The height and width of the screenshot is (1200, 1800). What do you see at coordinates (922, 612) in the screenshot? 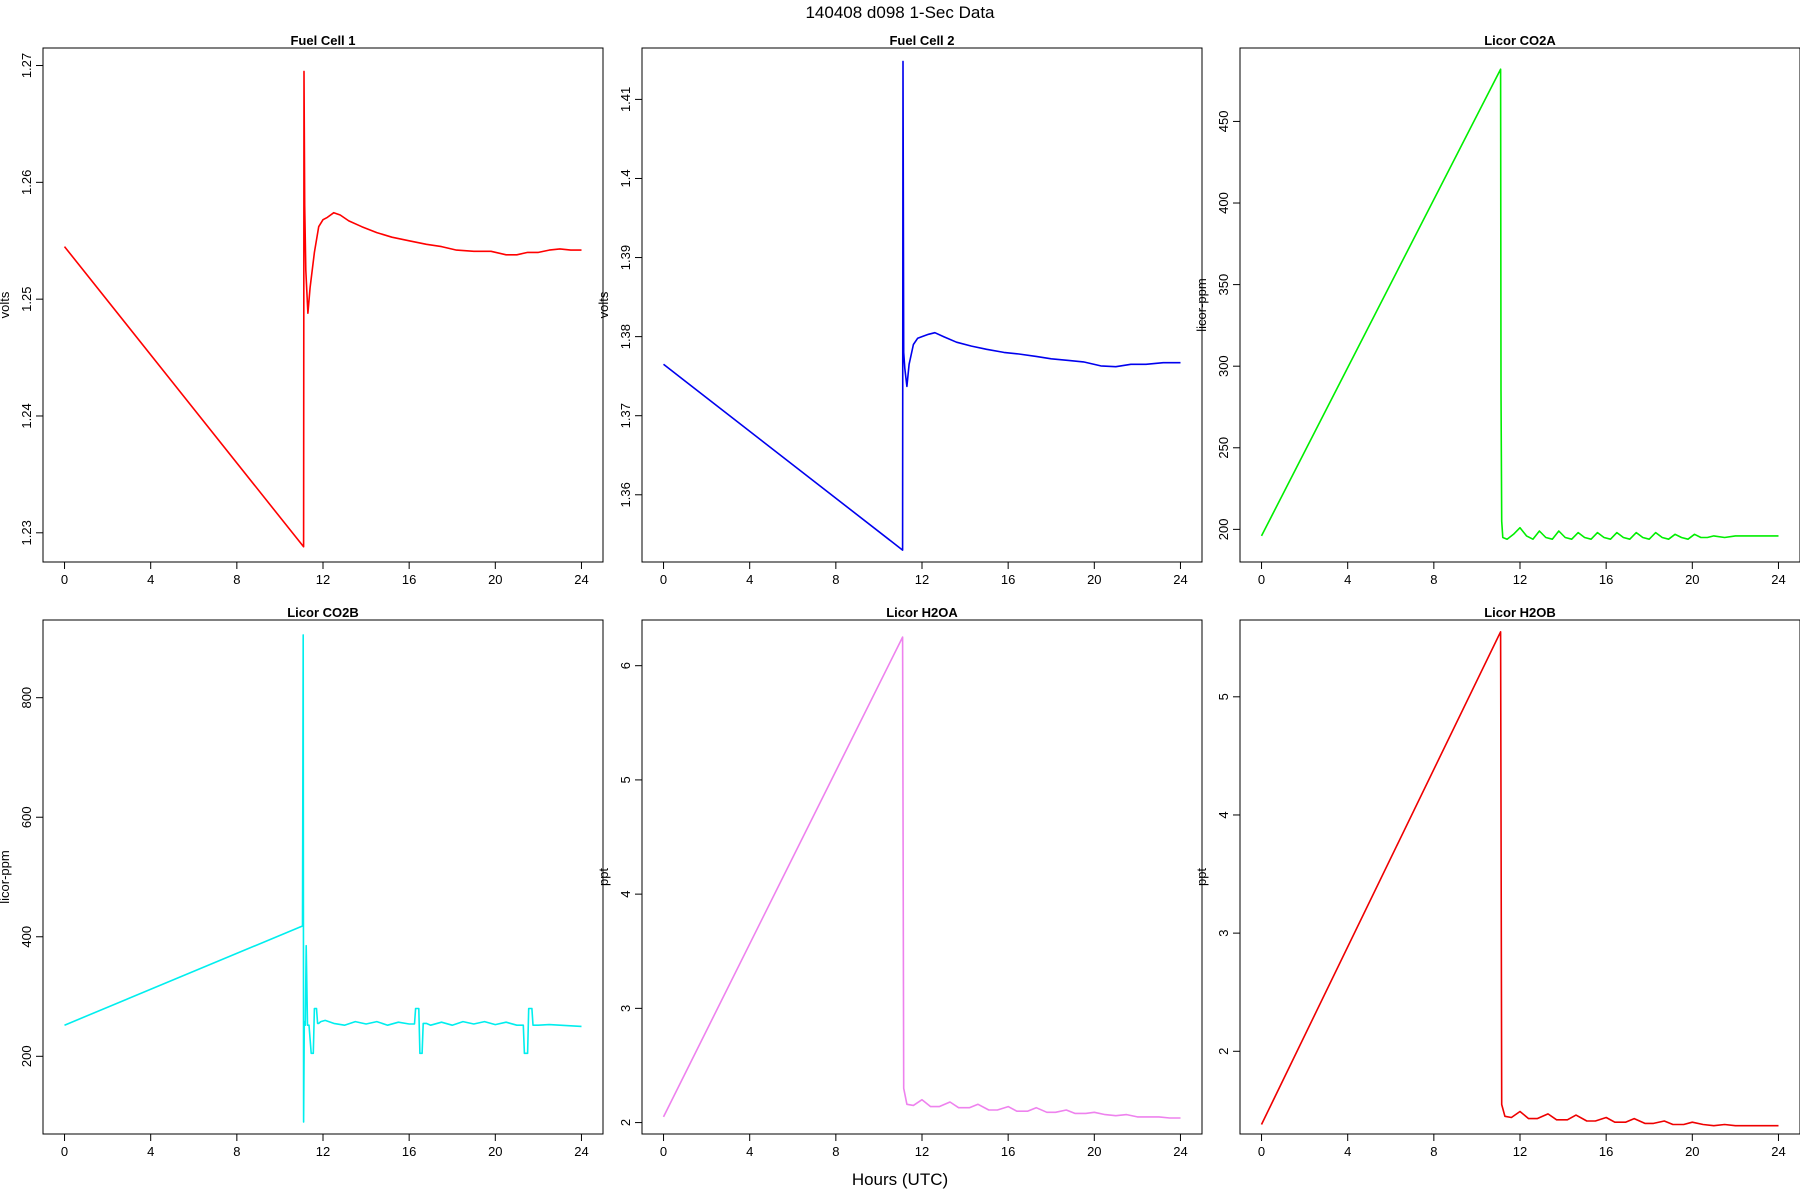
I see `chart-title: Licor H2OA` at bounding box center [922, 612].